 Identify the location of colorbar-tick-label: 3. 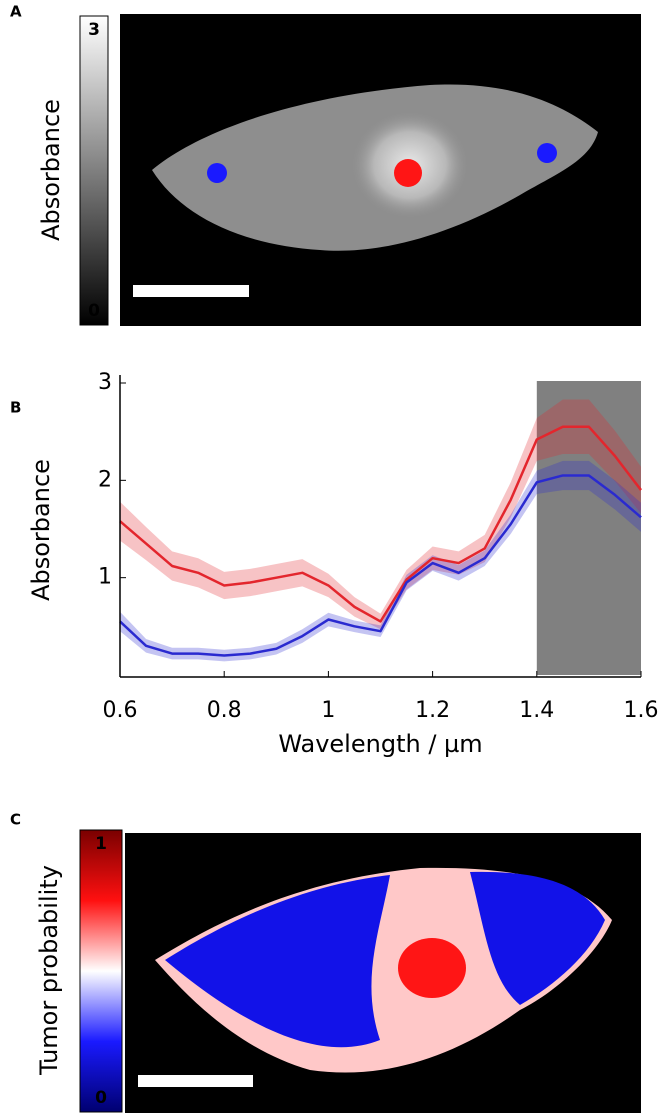
(94, 30).